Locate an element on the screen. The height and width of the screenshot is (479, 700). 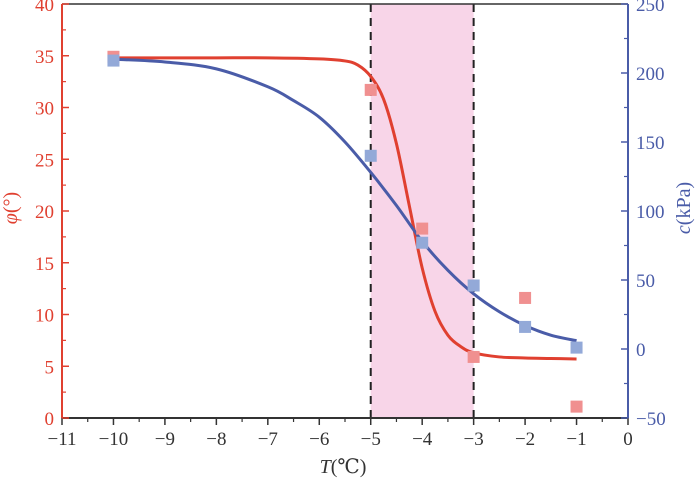
y-left-axis-label: φ(°) is located at coordinates (11, 208).